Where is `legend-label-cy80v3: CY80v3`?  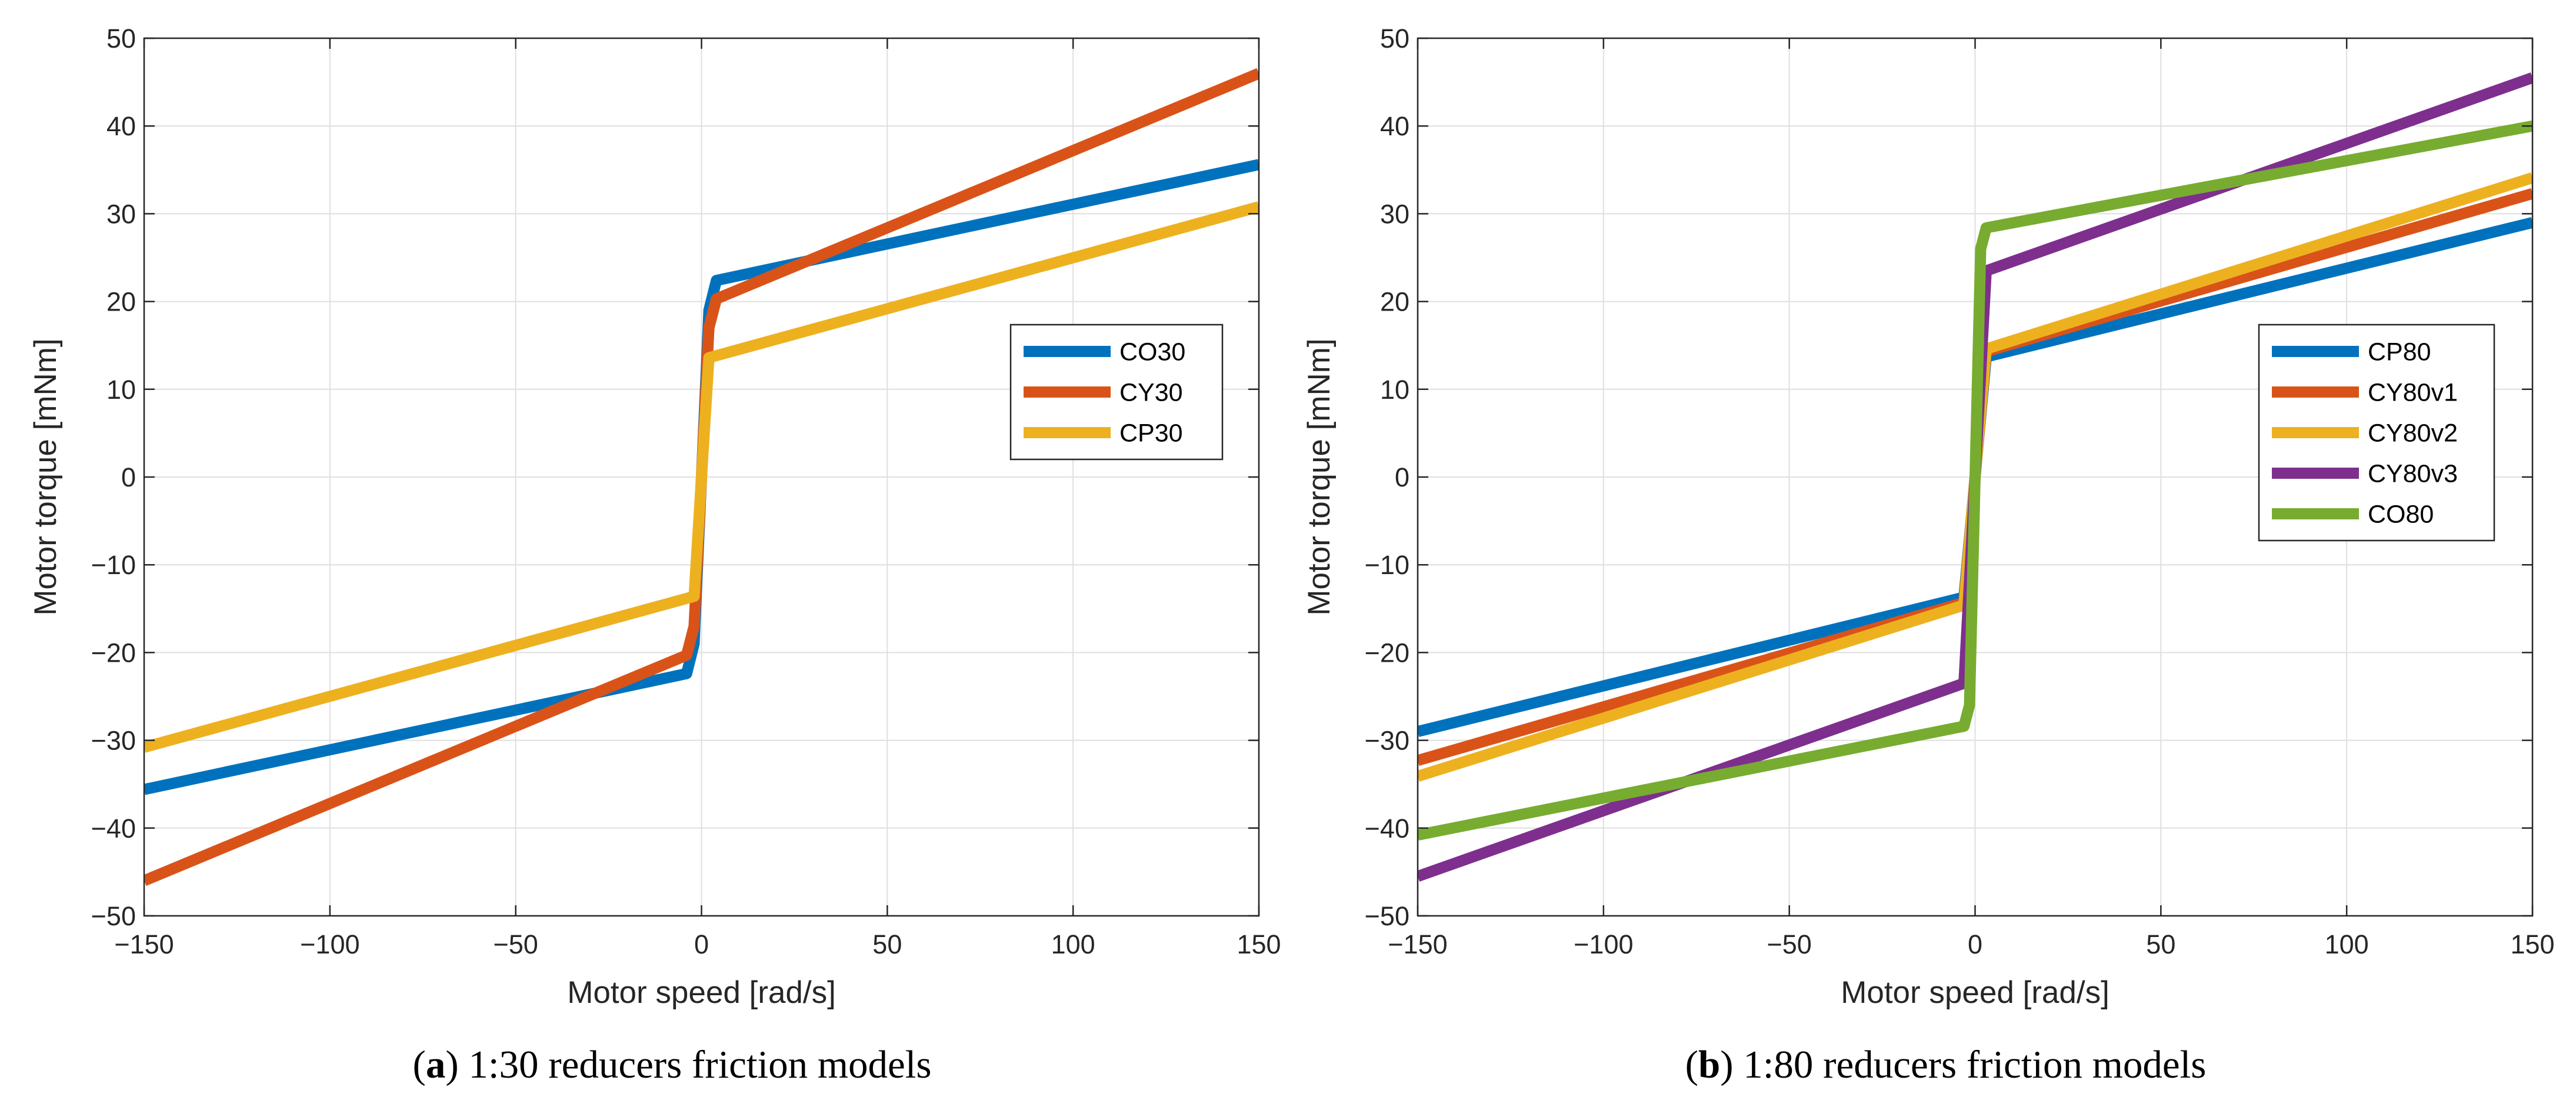
legend-label-cy80v3: CY80v3 is located at coordinates (2413, 474).